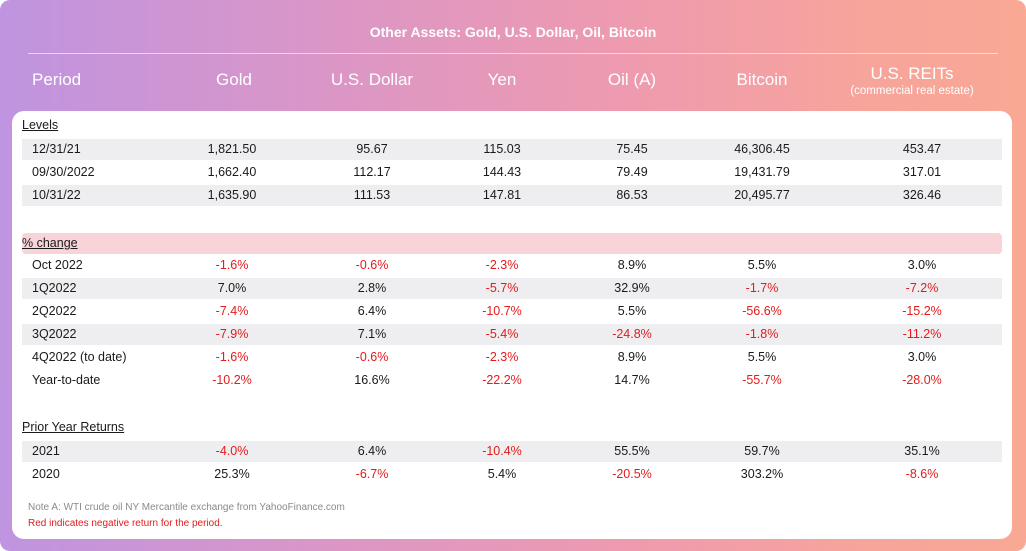 The image size is (1026, 551). Describe the element at coordinates (922, 451) in the screenshot. I see `cell-us-reits: 35.1%` at that location.